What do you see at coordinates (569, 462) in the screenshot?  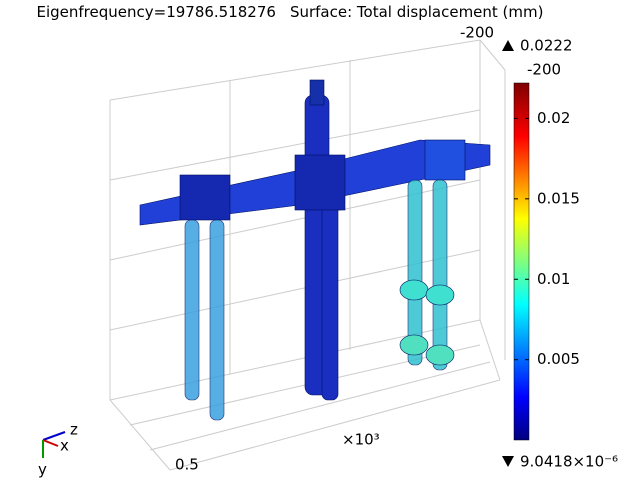 I see `min-label: 9.0418×10⁻⁶` at bounding box center [569, 462].